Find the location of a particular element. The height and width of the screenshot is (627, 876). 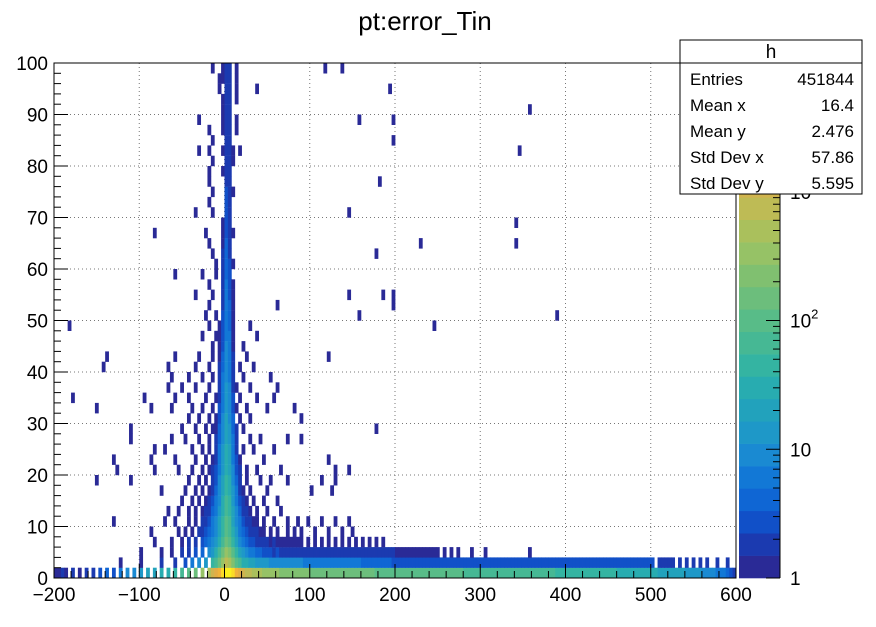

x-tick-label: −100 is located at coordinates (139, 595).